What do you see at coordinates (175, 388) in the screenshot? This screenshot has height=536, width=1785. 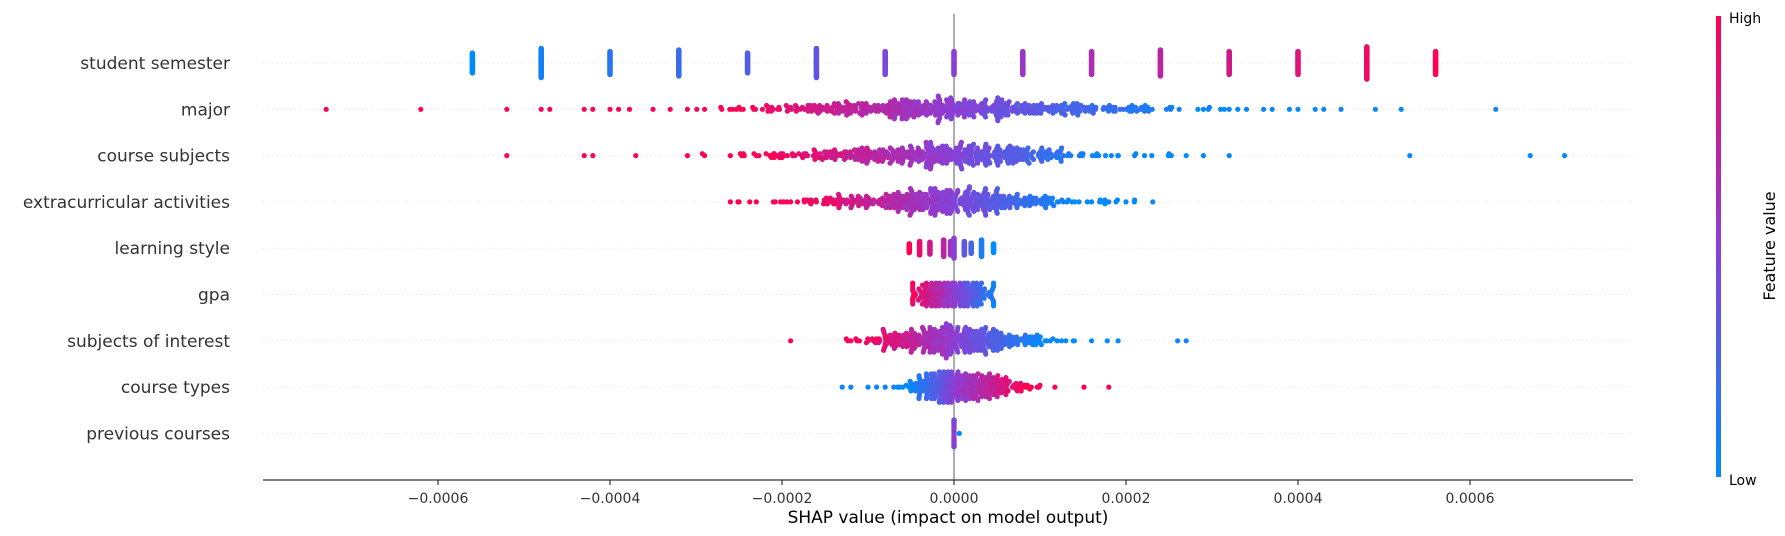 I see `feature-label: course types` at bounding box center [175, 388].